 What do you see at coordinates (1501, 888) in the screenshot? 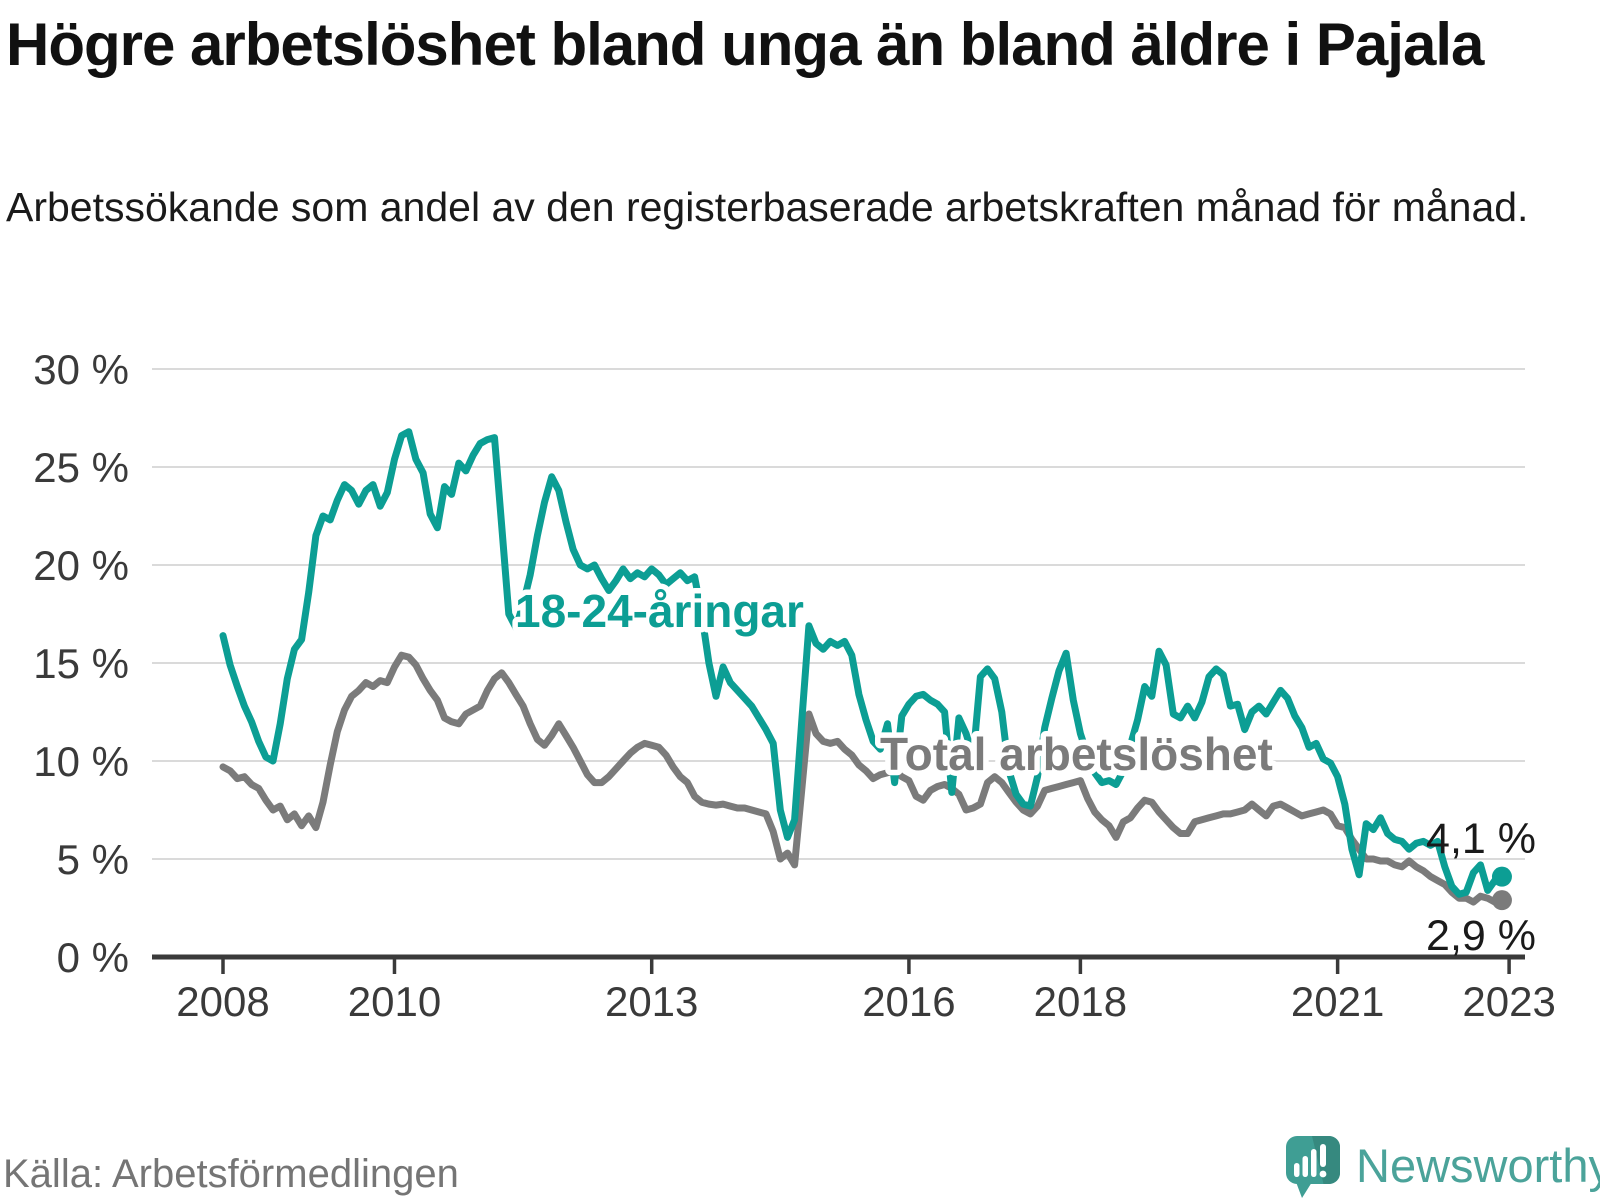
I see `series-end-dots` at bounding box center [1501, 888].